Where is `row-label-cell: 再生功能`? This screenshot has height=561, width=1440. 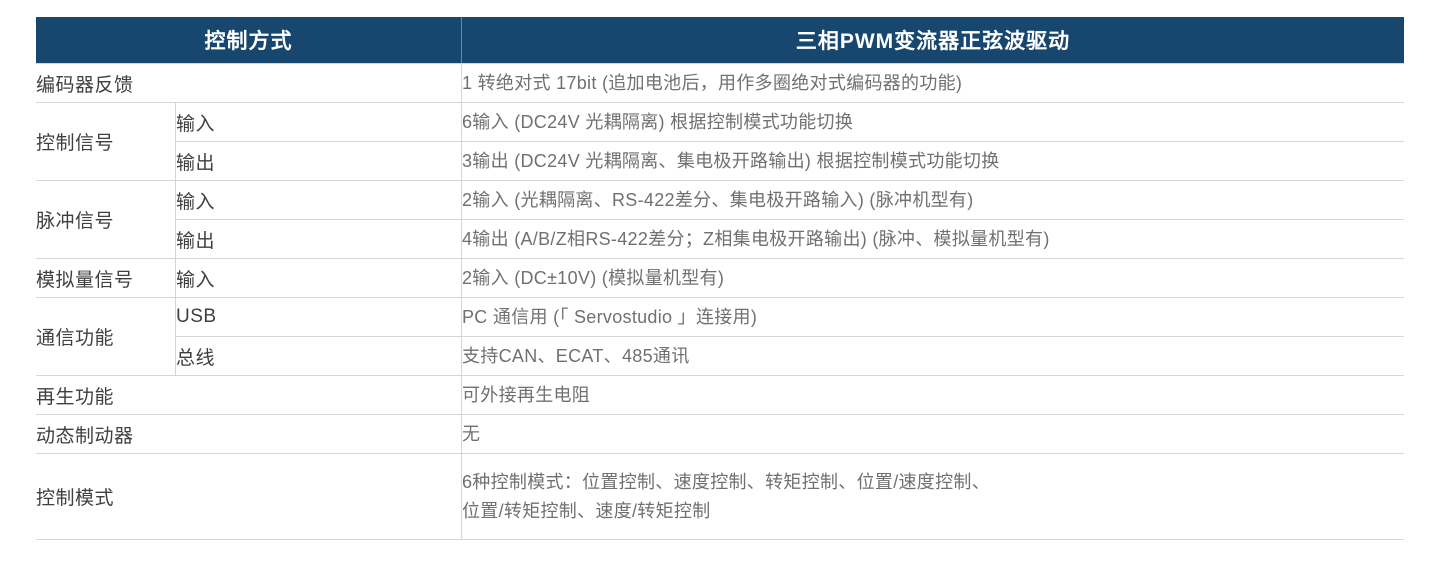
row-label-cell: 再生功能 is located at coordinates (248, 394).